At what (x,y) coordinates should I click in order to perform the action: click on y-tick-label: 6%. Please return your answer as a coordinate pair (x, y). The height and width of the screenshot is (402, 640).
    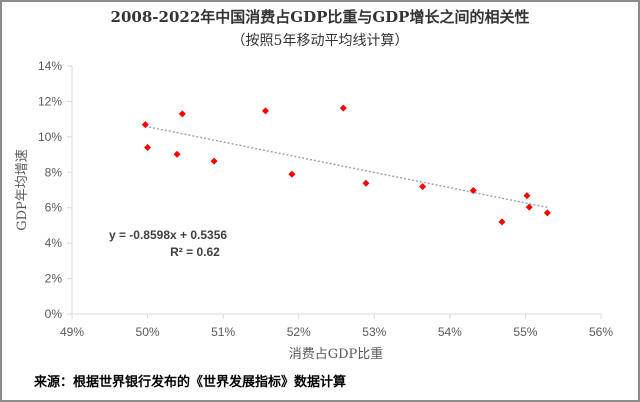
    Looking at the image, I should click on (54, 208).